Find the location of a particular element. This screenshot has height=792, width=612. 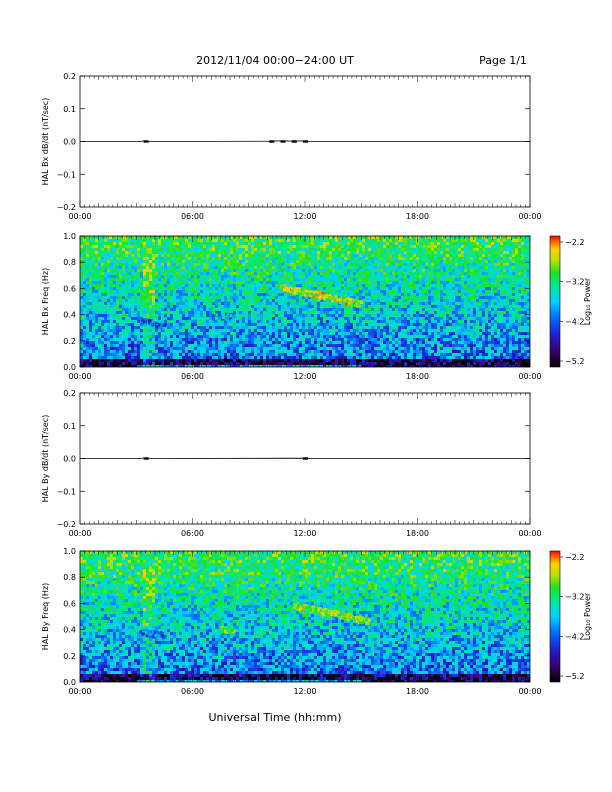

colorbar-by-freq: −2.2 −3.2 −4.2 −5.2 Log₁₀ Power is located at coordinates (570, 616).